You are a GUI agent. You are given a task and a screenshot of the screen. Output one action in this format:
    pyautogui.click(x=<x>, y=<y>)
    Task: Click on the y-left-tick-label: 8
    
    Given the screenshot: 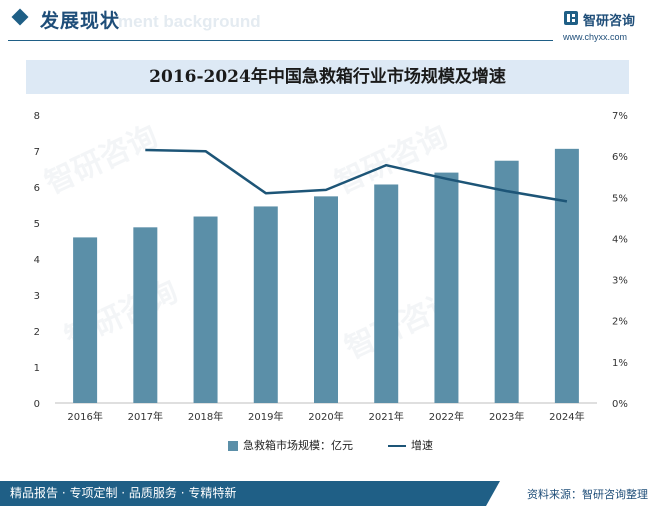 What is the action you would take?
    pyautogui.click(x=37, y=116)
    